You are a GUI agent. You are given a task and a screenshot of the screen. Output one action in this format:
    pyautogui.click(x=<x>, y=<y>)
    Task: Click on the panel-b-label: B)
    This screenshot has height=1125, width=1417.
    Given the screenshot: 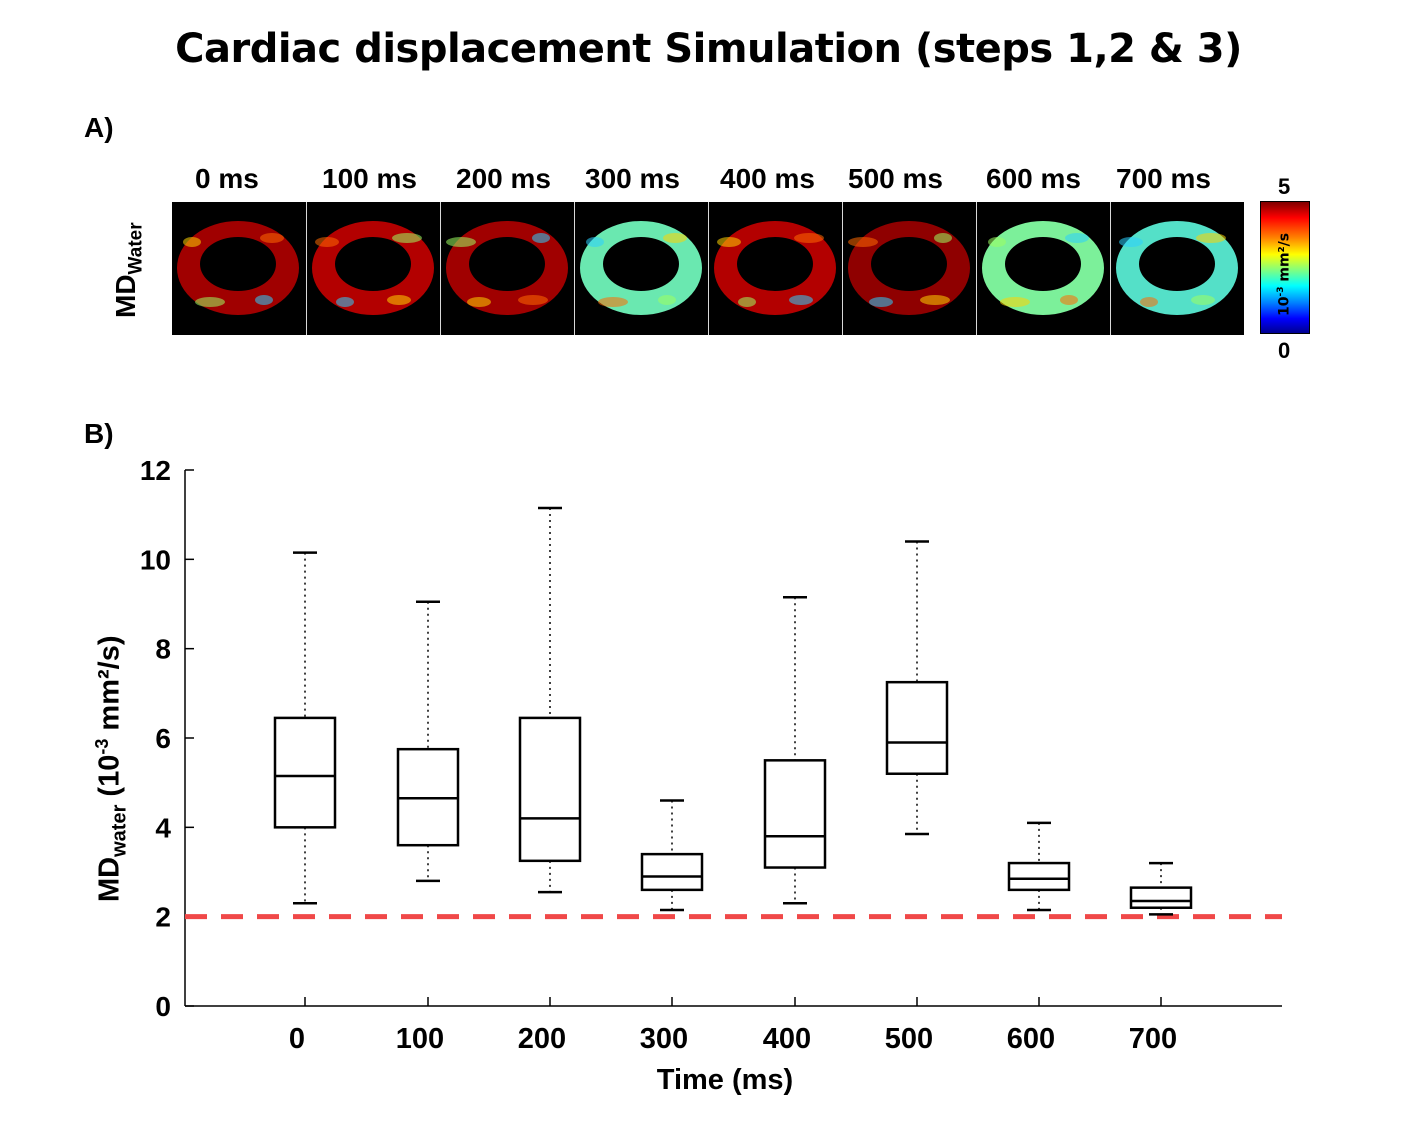 What is the action you would take?
    pyautogui.click(x=99, y=433)
    